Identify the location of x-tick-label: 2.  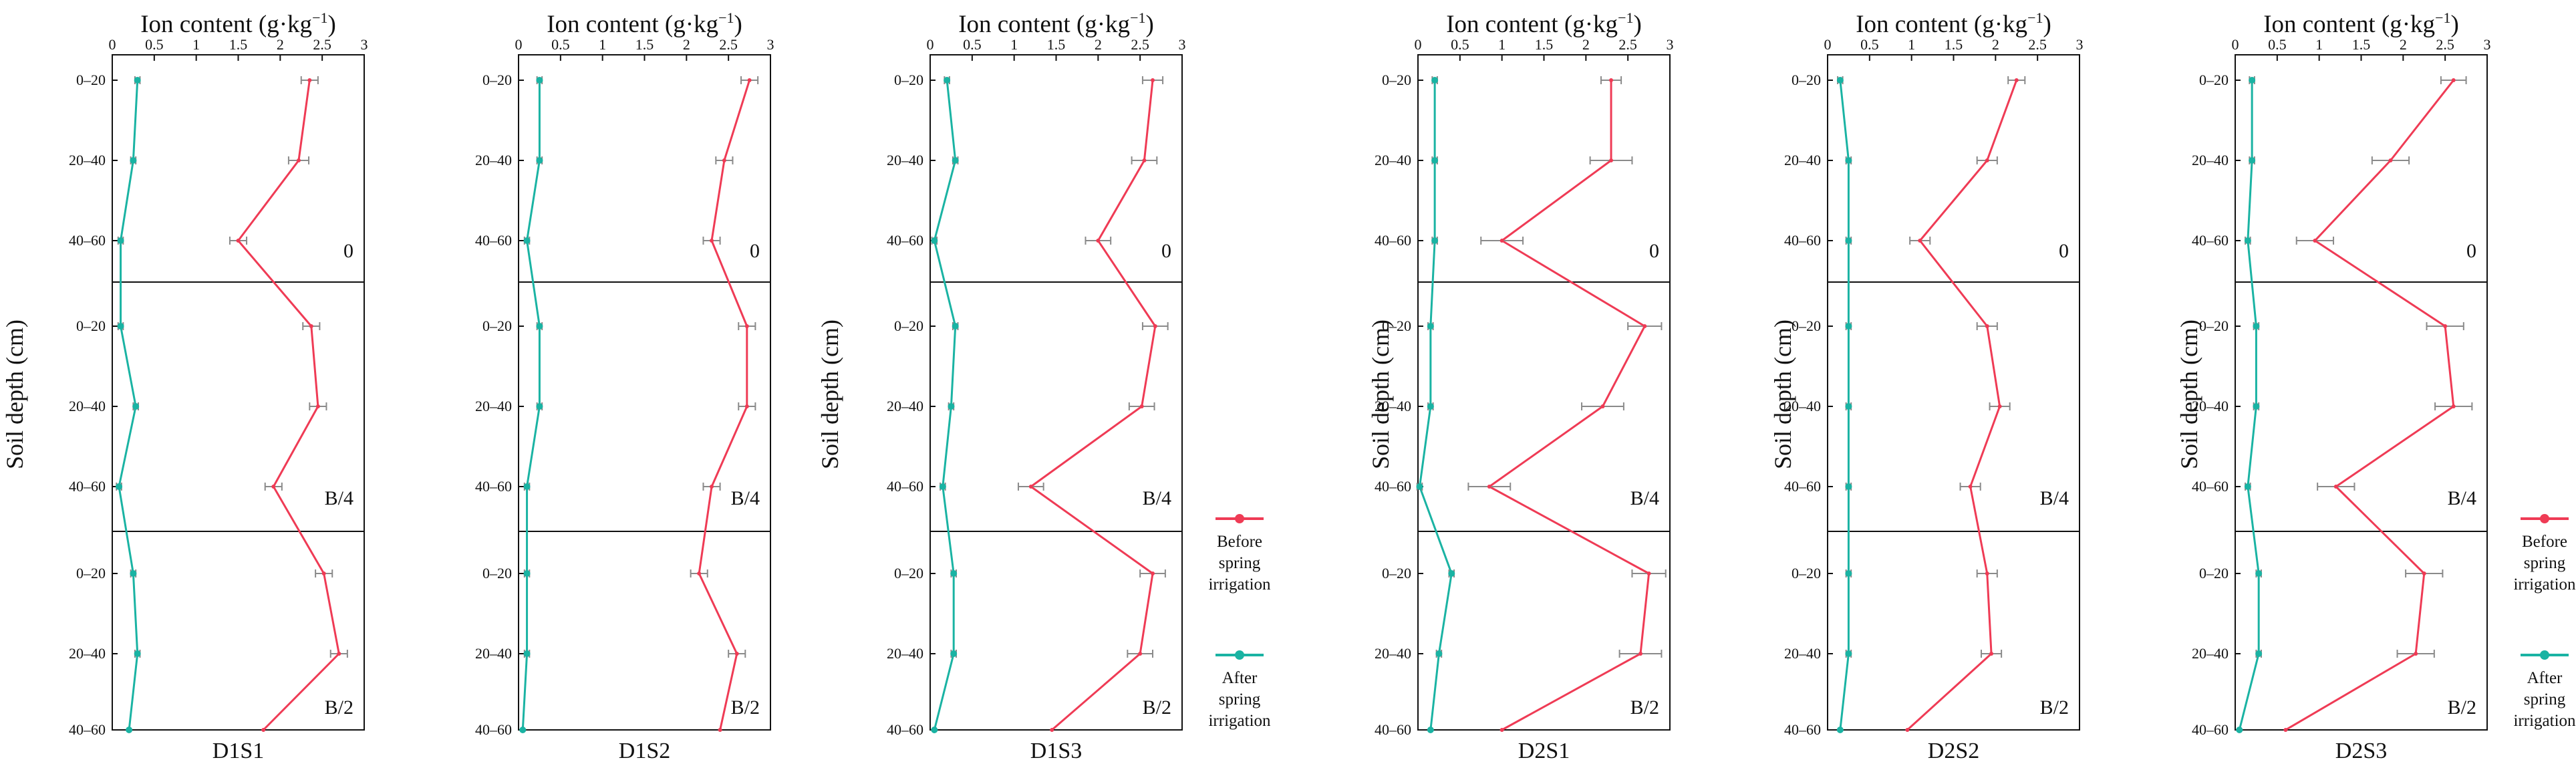
(280, 44).